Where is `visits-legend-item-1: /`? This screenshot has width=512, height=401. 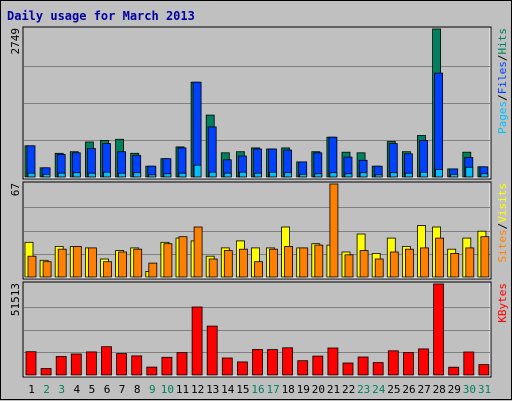 visits-legend-item-1: / is located at coordinates (502, 226).